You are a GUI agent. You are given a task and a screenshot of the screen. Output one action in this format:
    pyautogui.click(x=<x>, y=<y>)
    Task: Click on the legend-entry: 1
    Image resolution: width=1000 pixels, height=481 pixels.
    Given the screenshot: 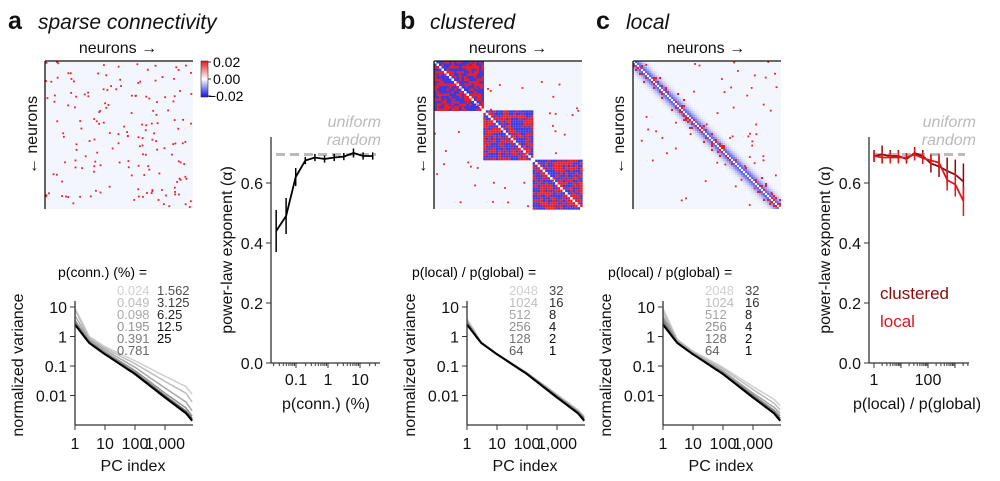 What is the action you would take?
    pyautogui.click(x=748, y=350)
    